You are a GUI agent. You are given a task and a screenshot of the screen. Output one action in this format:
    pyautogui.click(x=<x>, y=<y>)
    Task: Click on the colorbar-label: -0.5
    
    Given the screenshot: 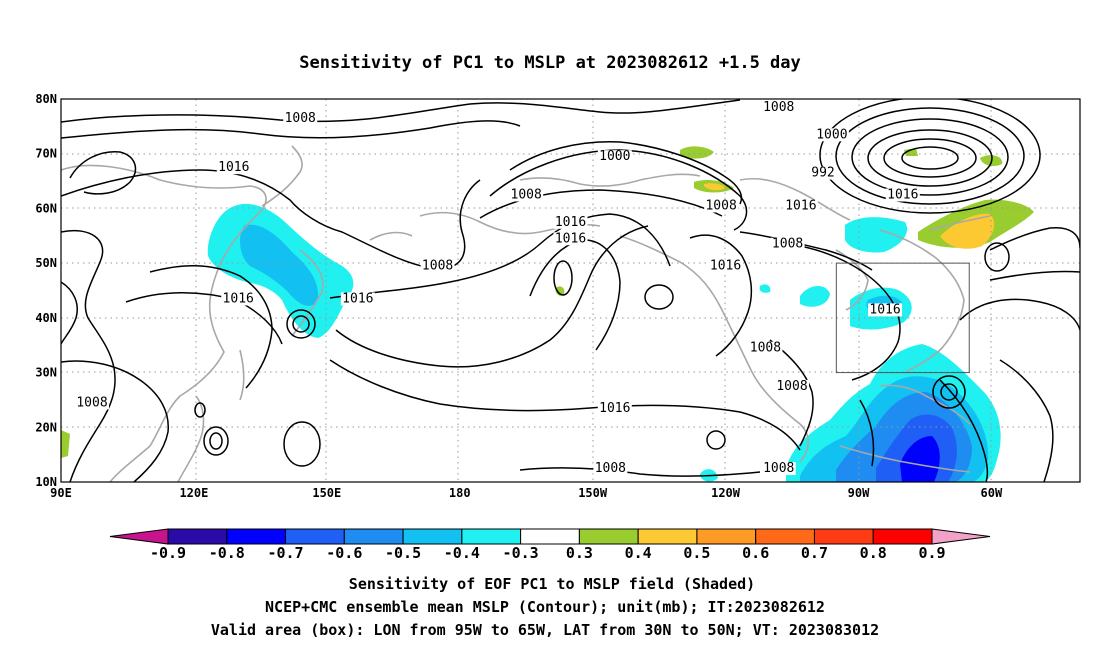 What is the action you would take?
    pyautogui.click(x=403, y=553)
    